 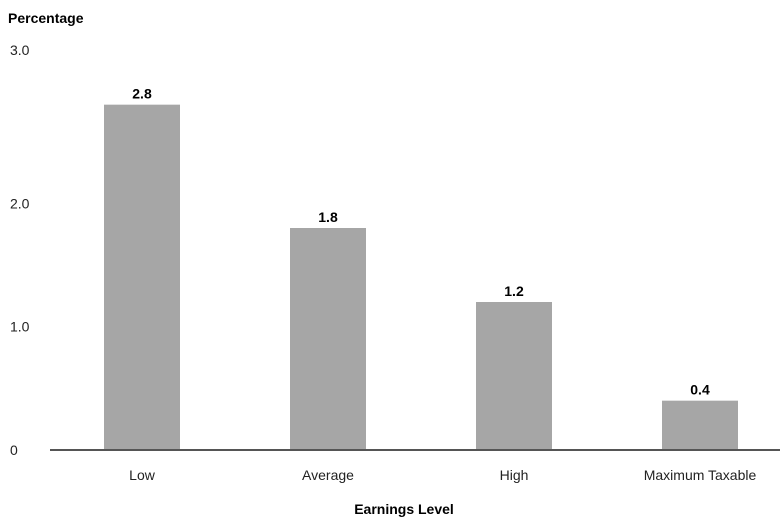 I want to click on x-tick-label: Average, so click(x=328, y=475).